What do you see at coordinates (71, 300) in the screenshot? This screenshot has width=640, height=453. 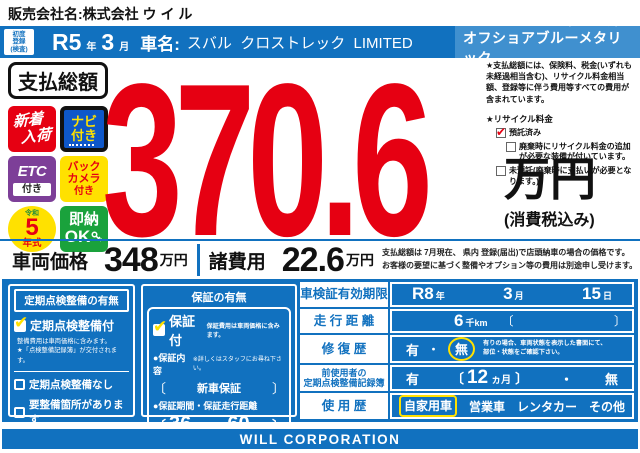 I see `maintenance-title: 定期点検整備の有無` at bounding box center [71, 300].